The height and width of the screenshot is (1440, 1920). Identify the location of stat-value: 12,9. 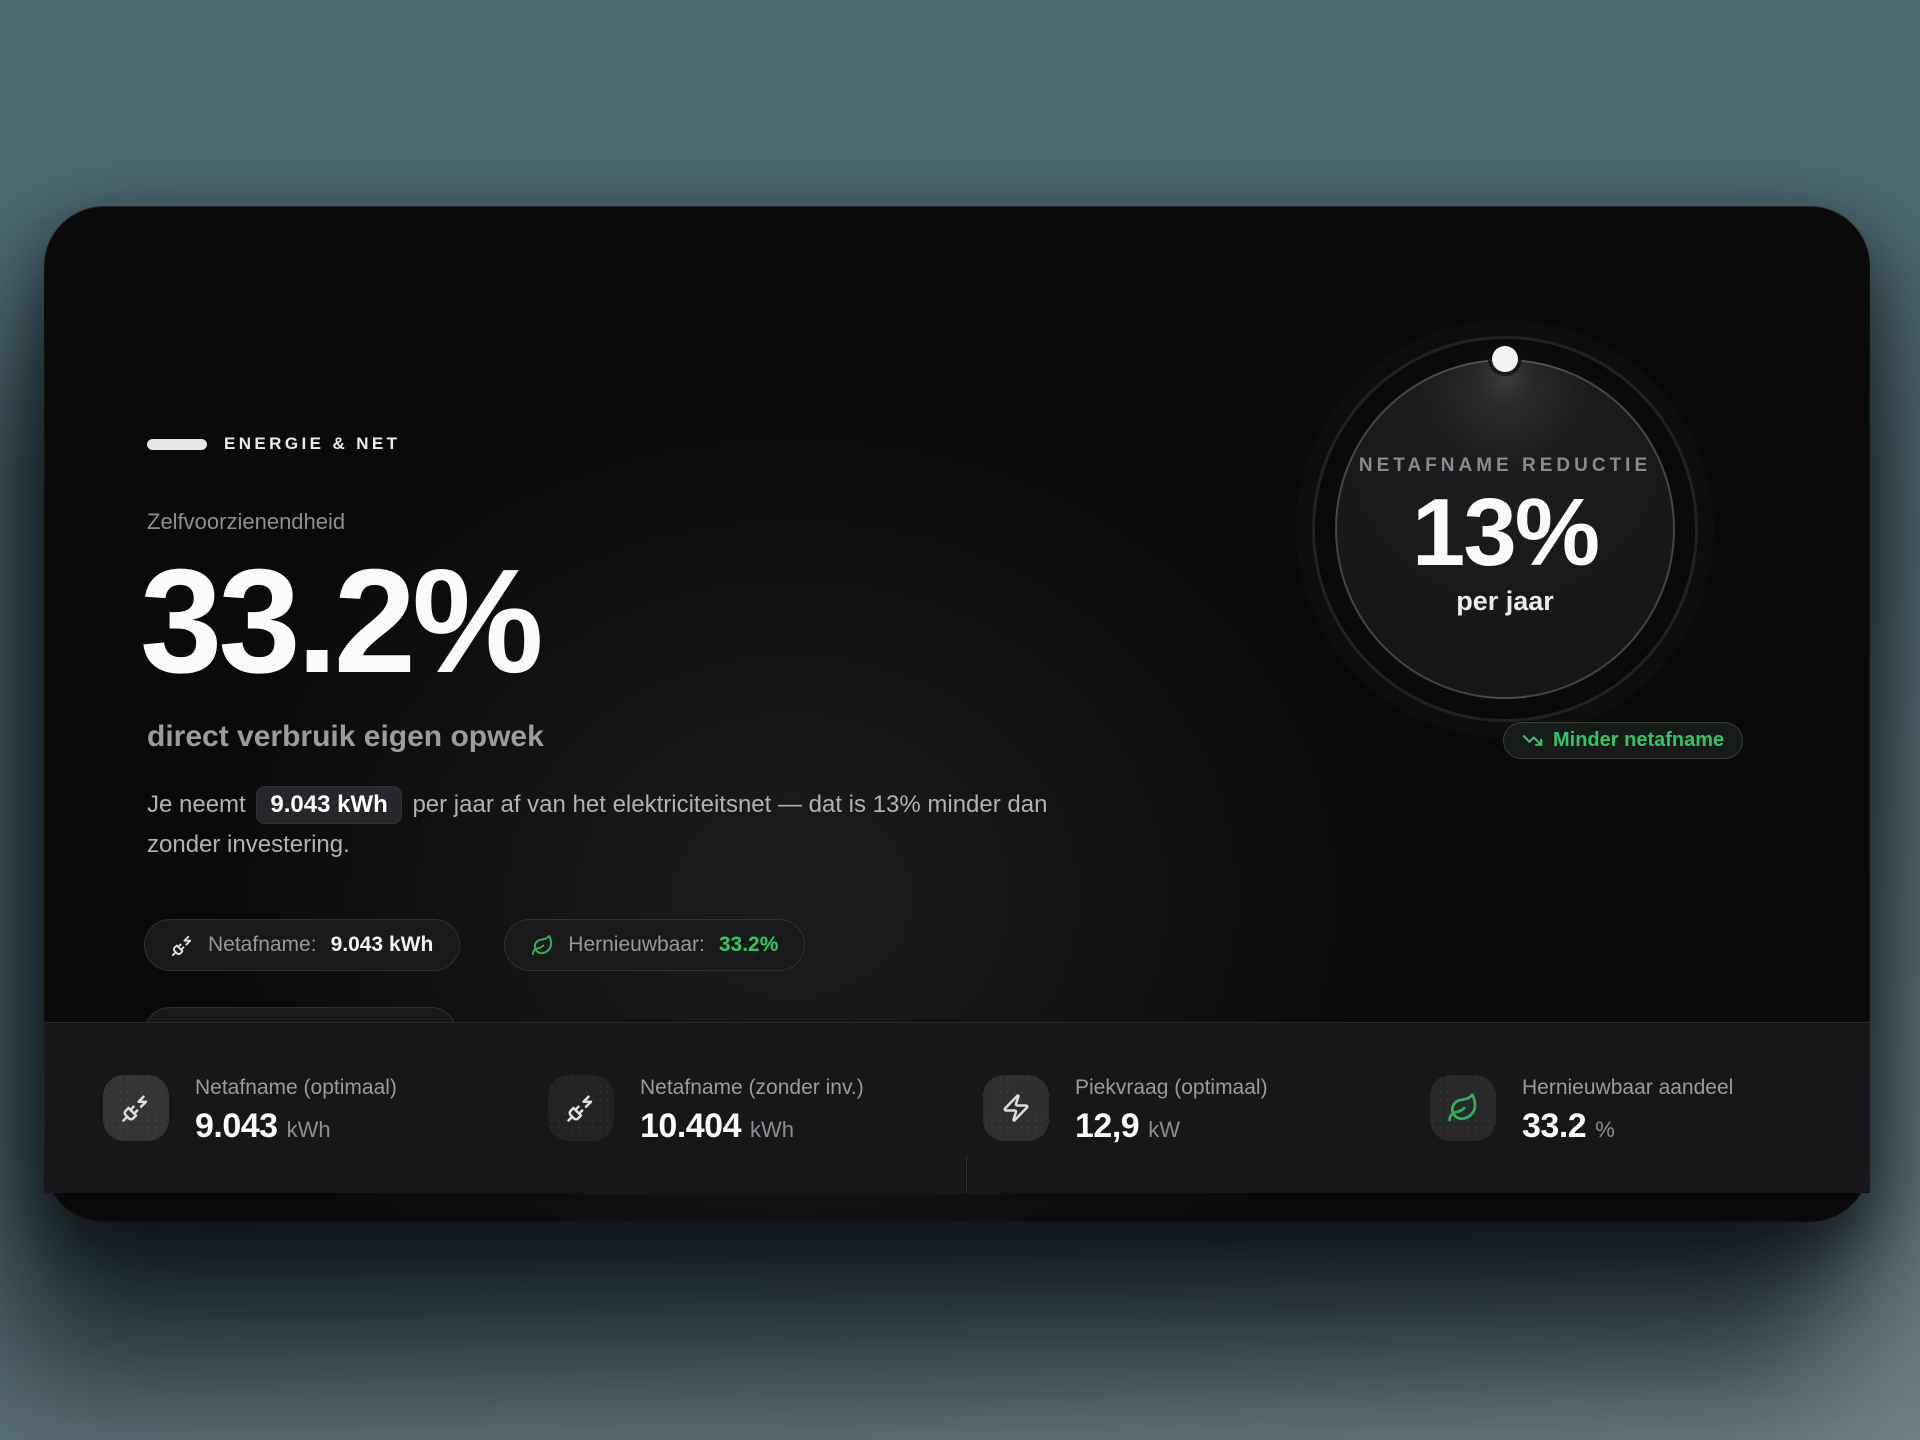
(1107, 1126).